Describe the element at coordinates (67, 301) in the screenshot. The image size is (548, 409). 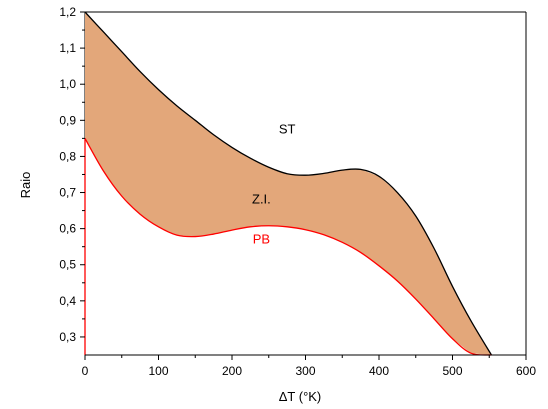
I see `y-tick-label: 0,4` at that location.